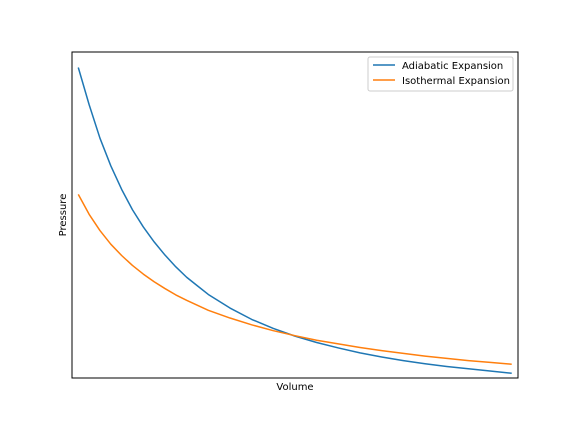  What do you see at coordinates (63, 215) in the screenshot?
I see `y-axis-label: Pressure` at bounding box center [63, 215].